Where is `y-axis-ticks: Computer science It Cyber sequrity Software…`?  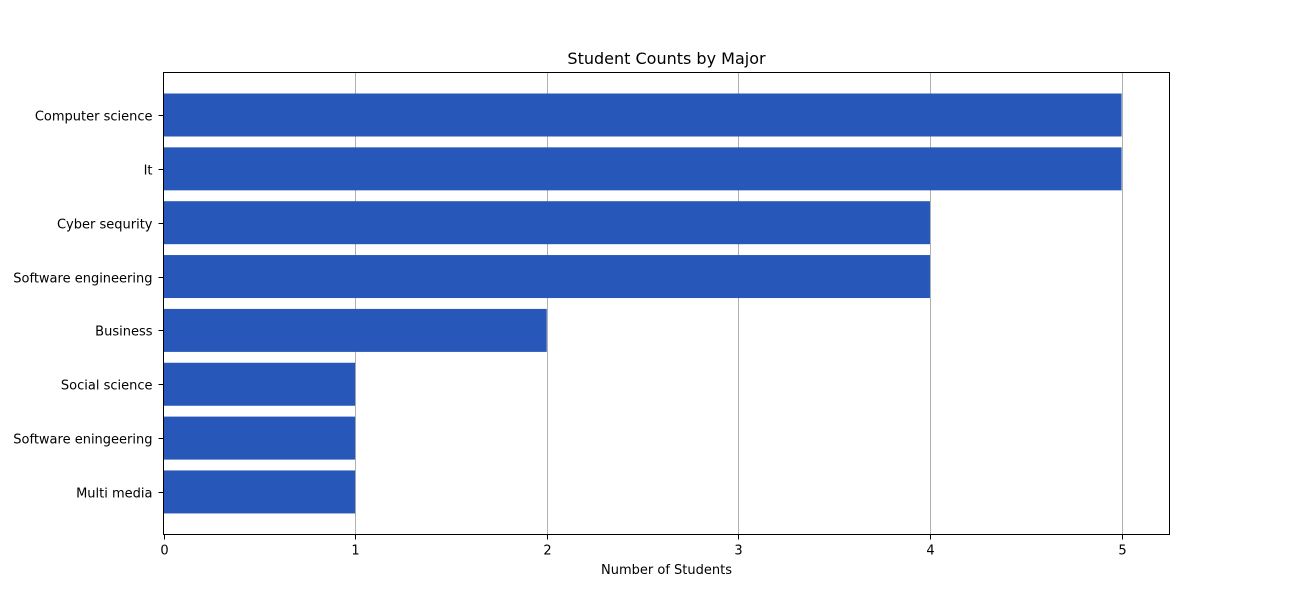
y-axis-ticks: Computer science It Cyber sequrity Software… is located at coordinates (88, 306).